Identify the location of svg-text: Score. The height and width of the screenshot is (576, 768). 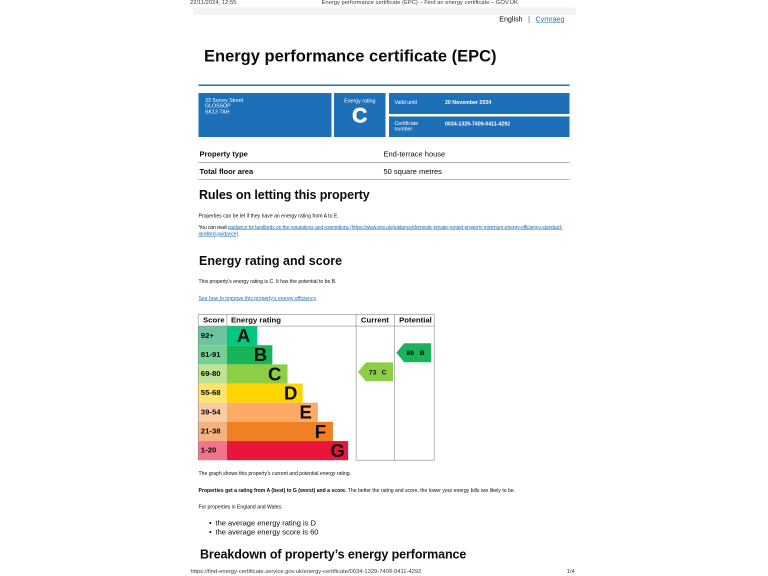
(214, 320).